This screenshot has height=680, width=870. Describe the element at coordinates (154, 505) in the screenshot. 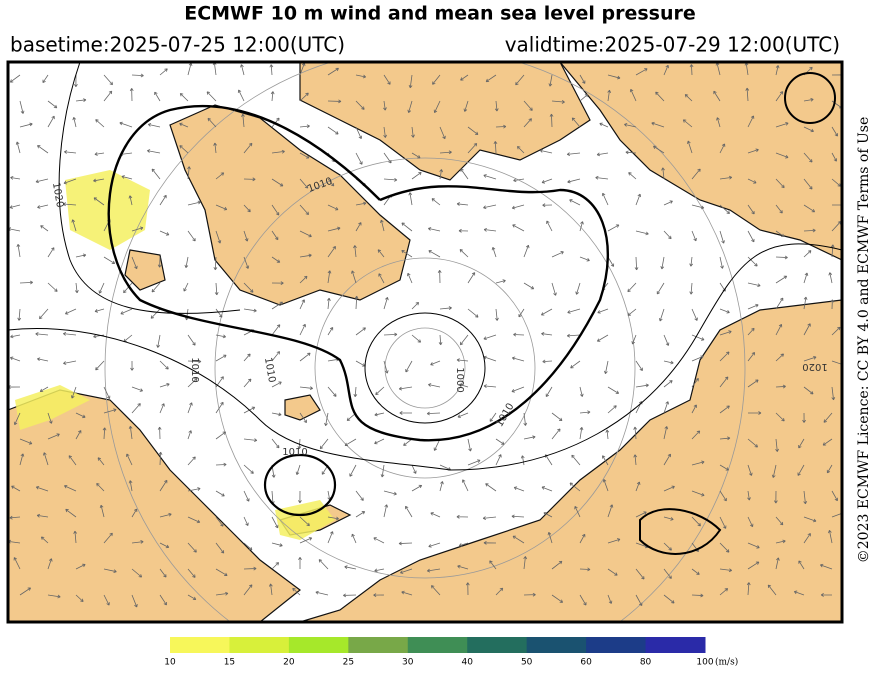

I see `scandinavia-russia` at that location.